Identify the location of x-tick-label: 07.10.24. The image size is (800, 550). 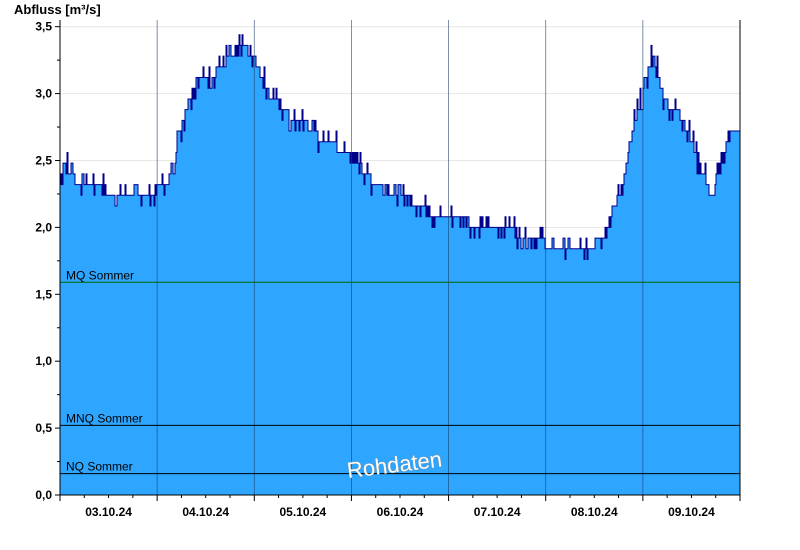
(497, 512).